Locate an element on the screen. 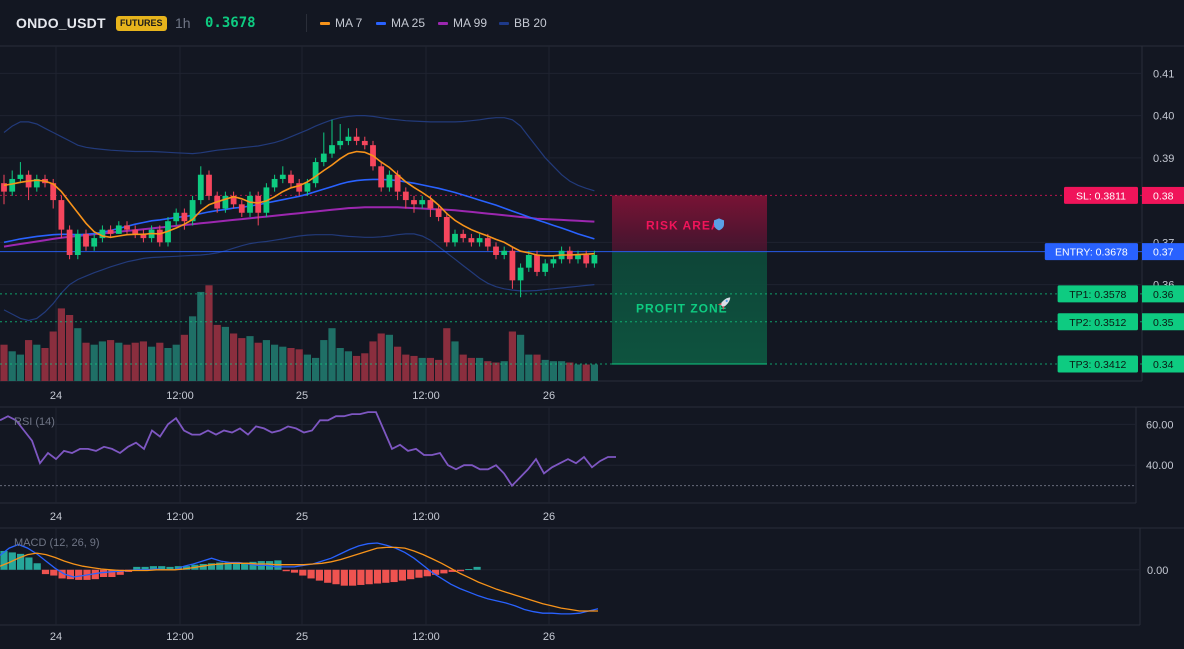  legend-ma25: MA 25 is located at coordinates (400, 23).